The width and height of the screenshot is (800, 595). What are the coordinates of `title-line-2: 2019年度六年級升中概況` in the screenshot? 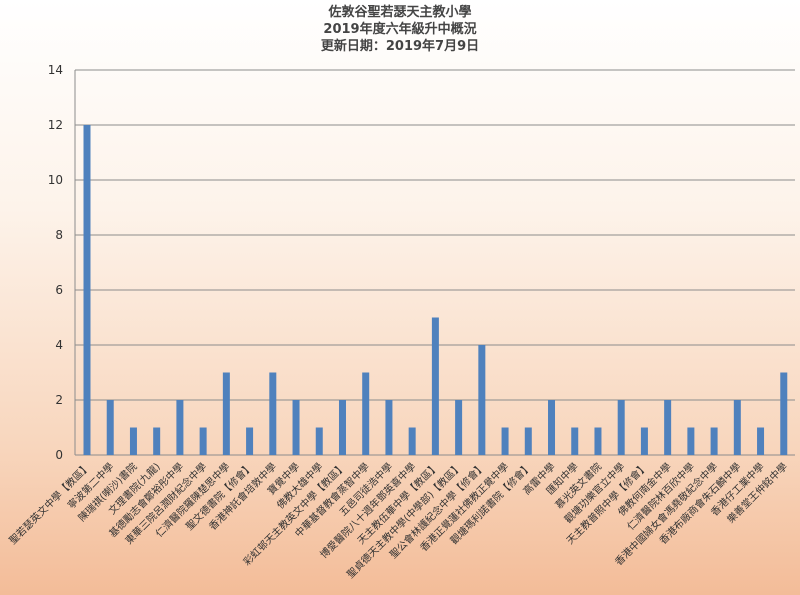 It's located at (399, 29).